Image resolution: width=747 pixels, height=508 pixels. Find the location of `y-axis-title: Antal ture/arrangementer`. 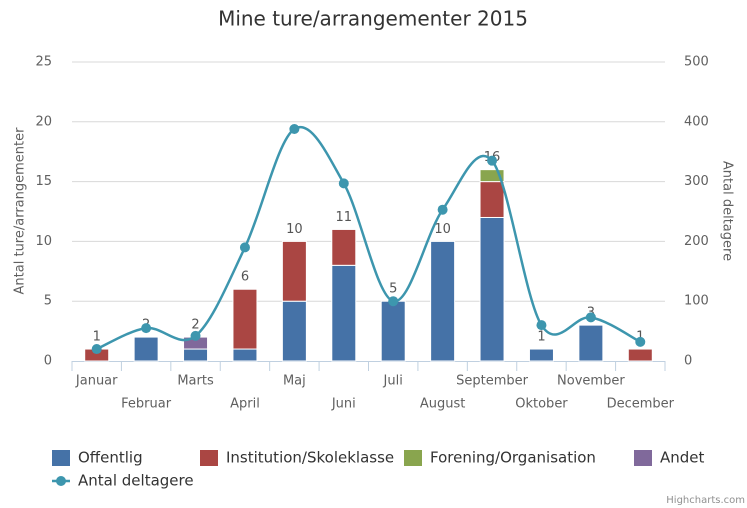

y-axis-title: Antal ture/arrangementer is located at coordinates (20, 211).